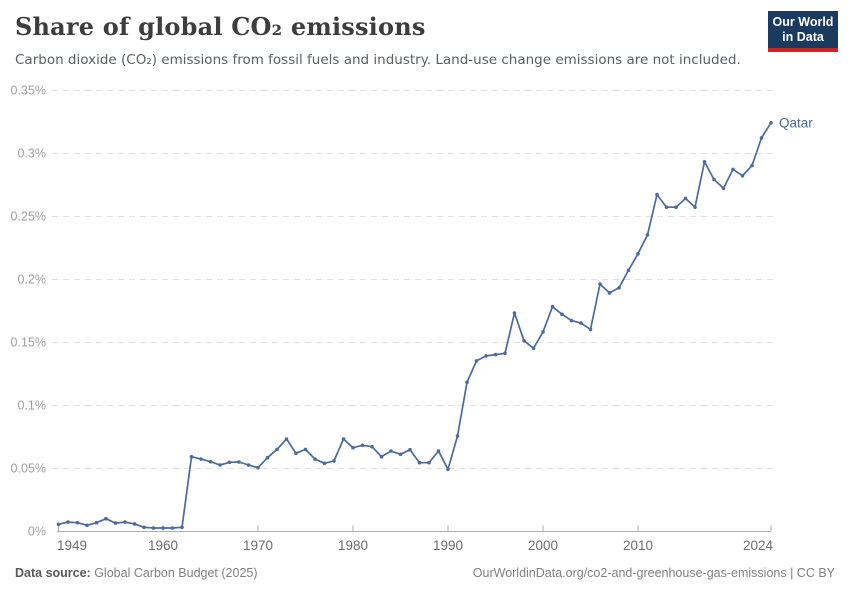  Describe the element at coordinates (803, 36) in the screenshot. I see `owid-logo-line2: in Data` at that location.